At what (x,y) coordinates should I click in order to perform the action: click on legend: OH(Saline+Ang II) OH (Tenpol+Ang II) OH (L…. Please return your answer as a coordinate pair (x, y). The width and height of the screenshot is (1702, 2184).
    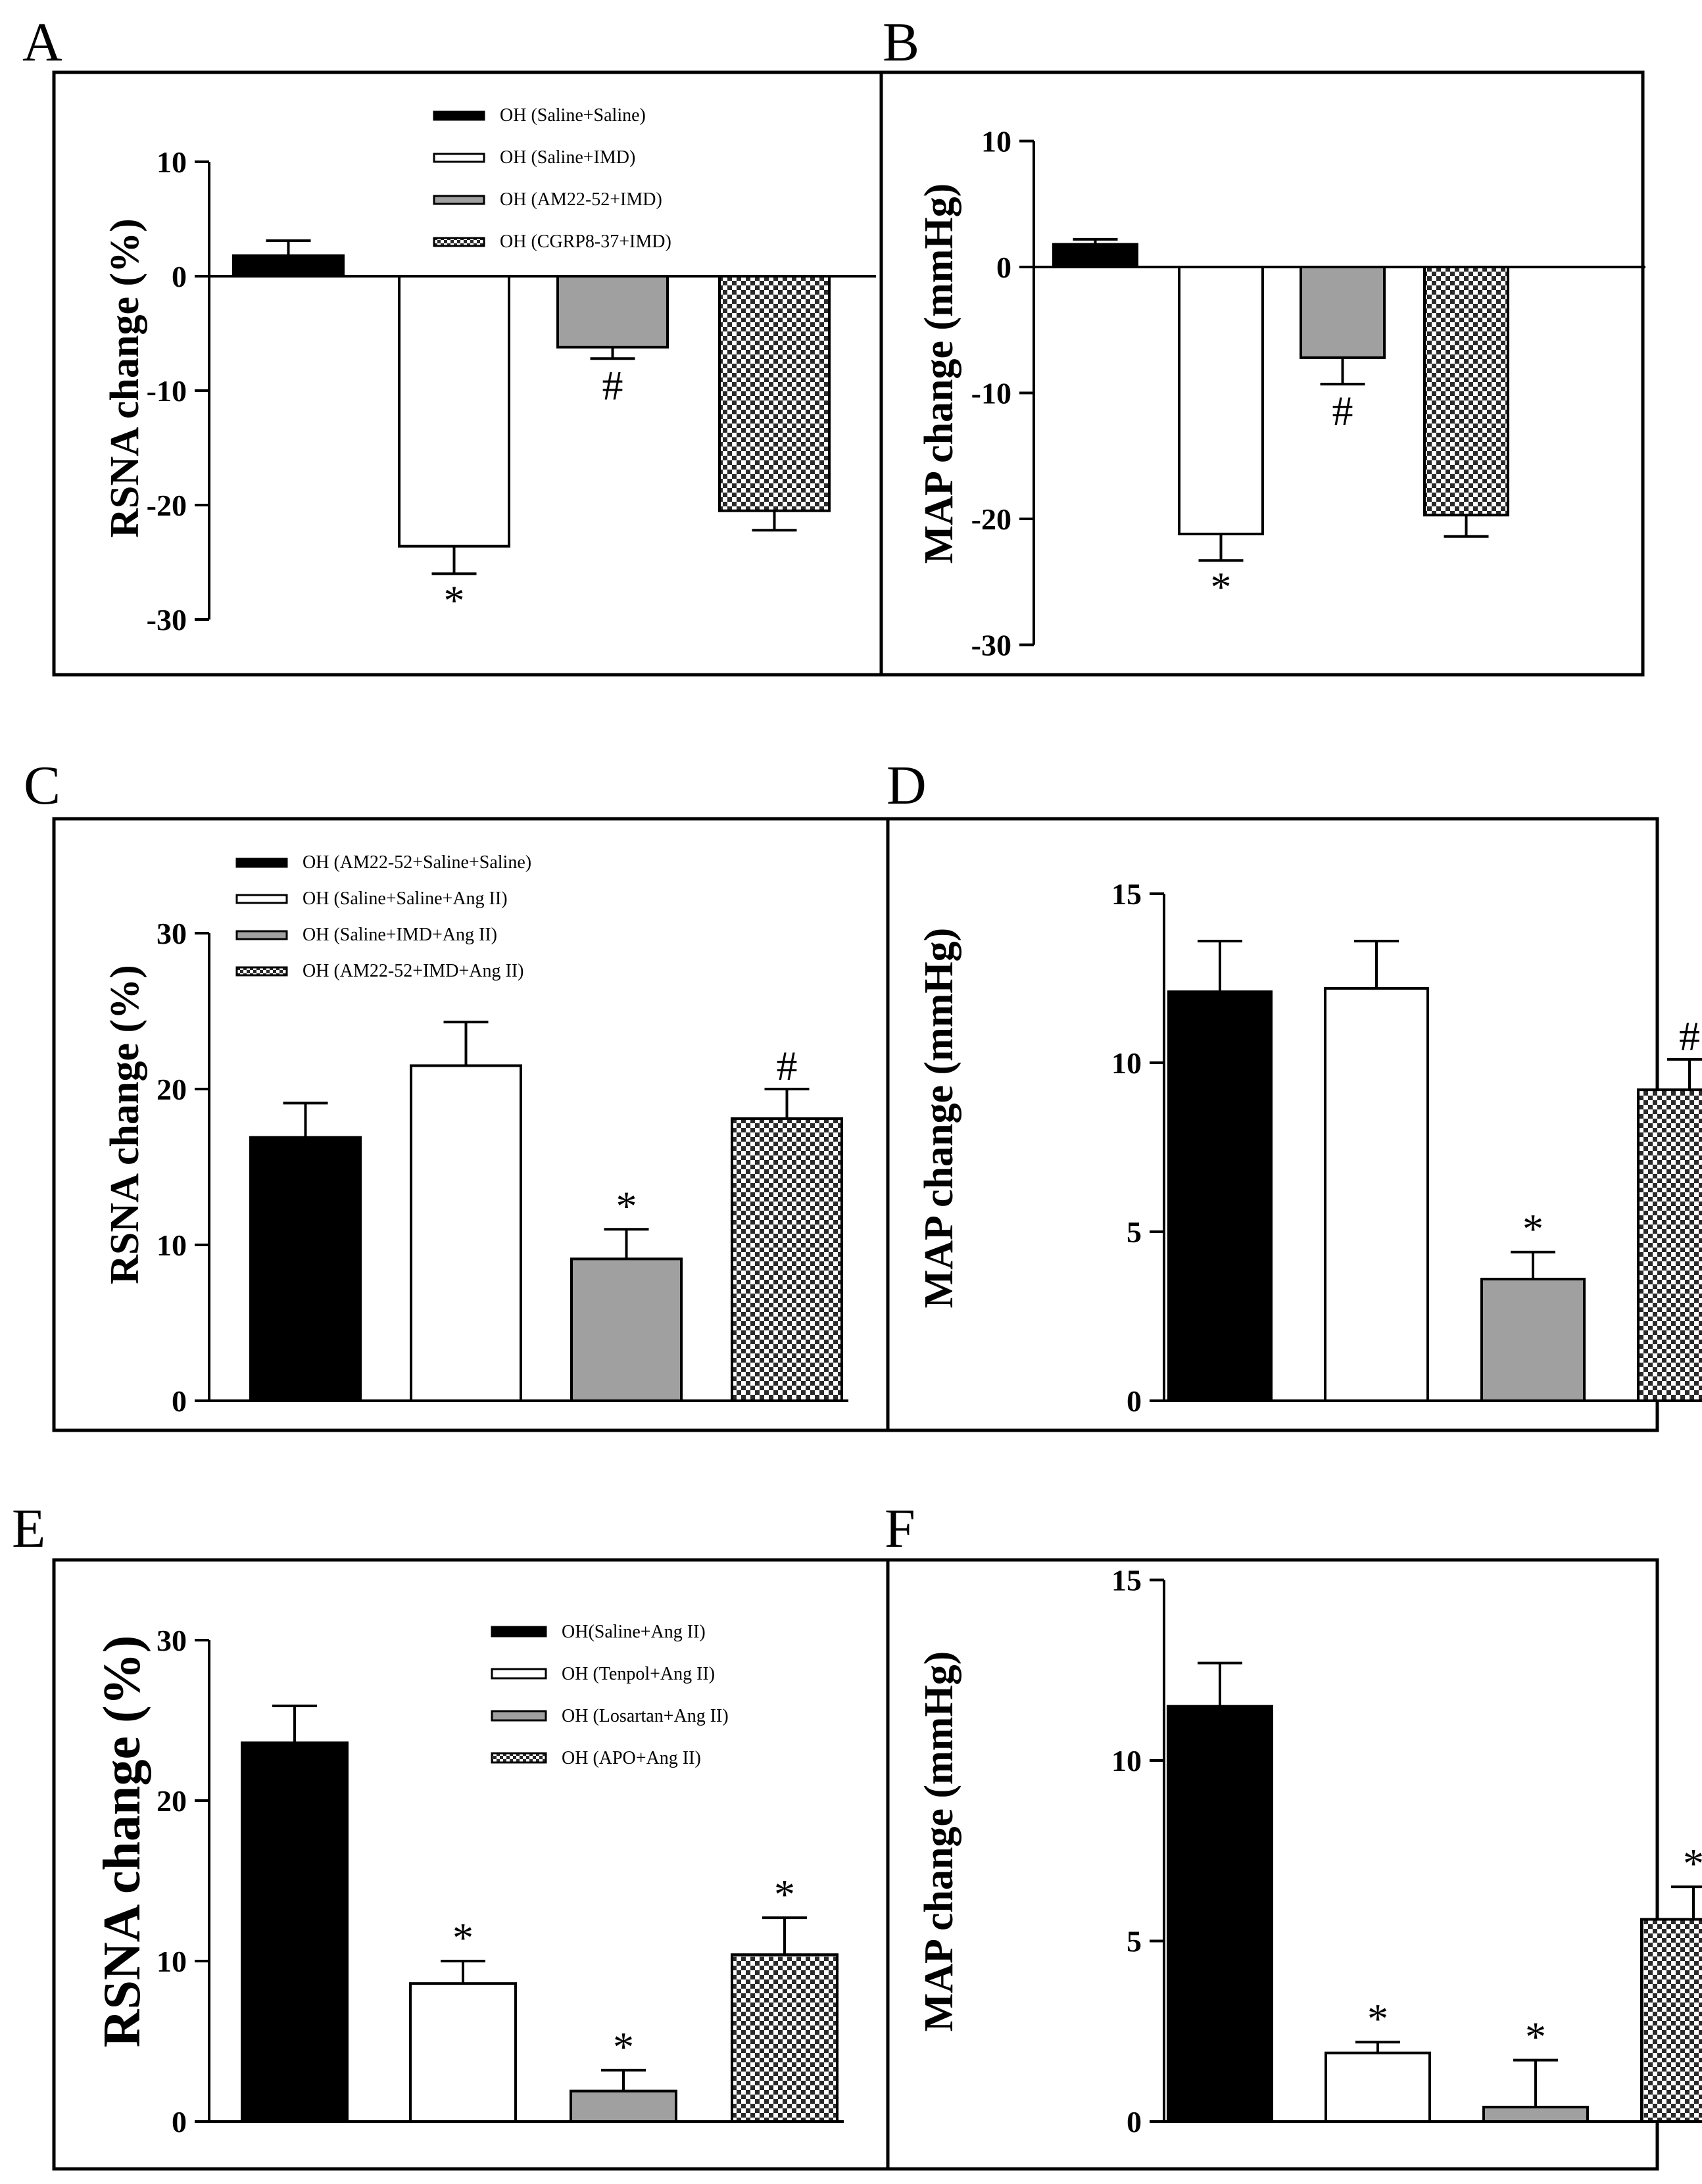
    Looking at the image, I should click on (610, 1695).